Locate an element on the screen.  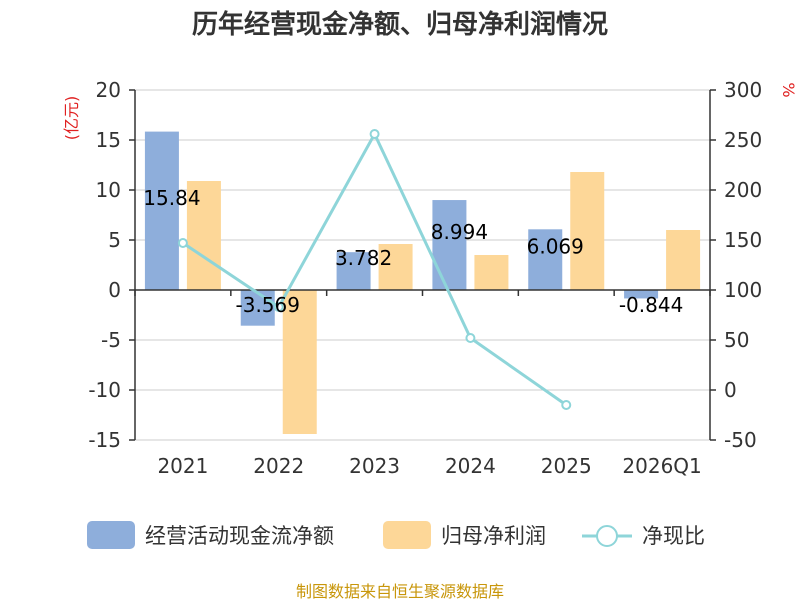
x-tick-label: 2025 is located at coordinates (566, 466).